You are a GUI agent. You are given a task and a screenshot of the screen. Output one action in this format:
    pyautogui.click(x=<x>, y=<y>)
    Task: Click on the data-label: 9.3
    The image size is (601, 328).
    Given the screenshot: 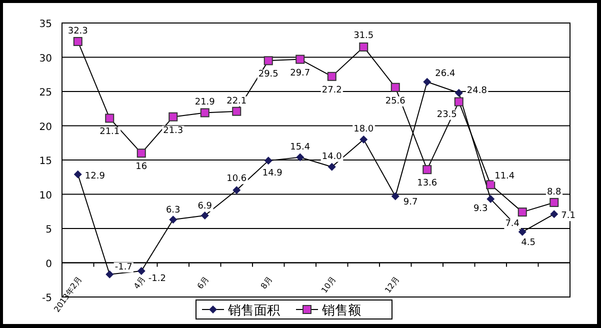 What is the action you would take?
    pyautogui.click(x=480, y=209)
    